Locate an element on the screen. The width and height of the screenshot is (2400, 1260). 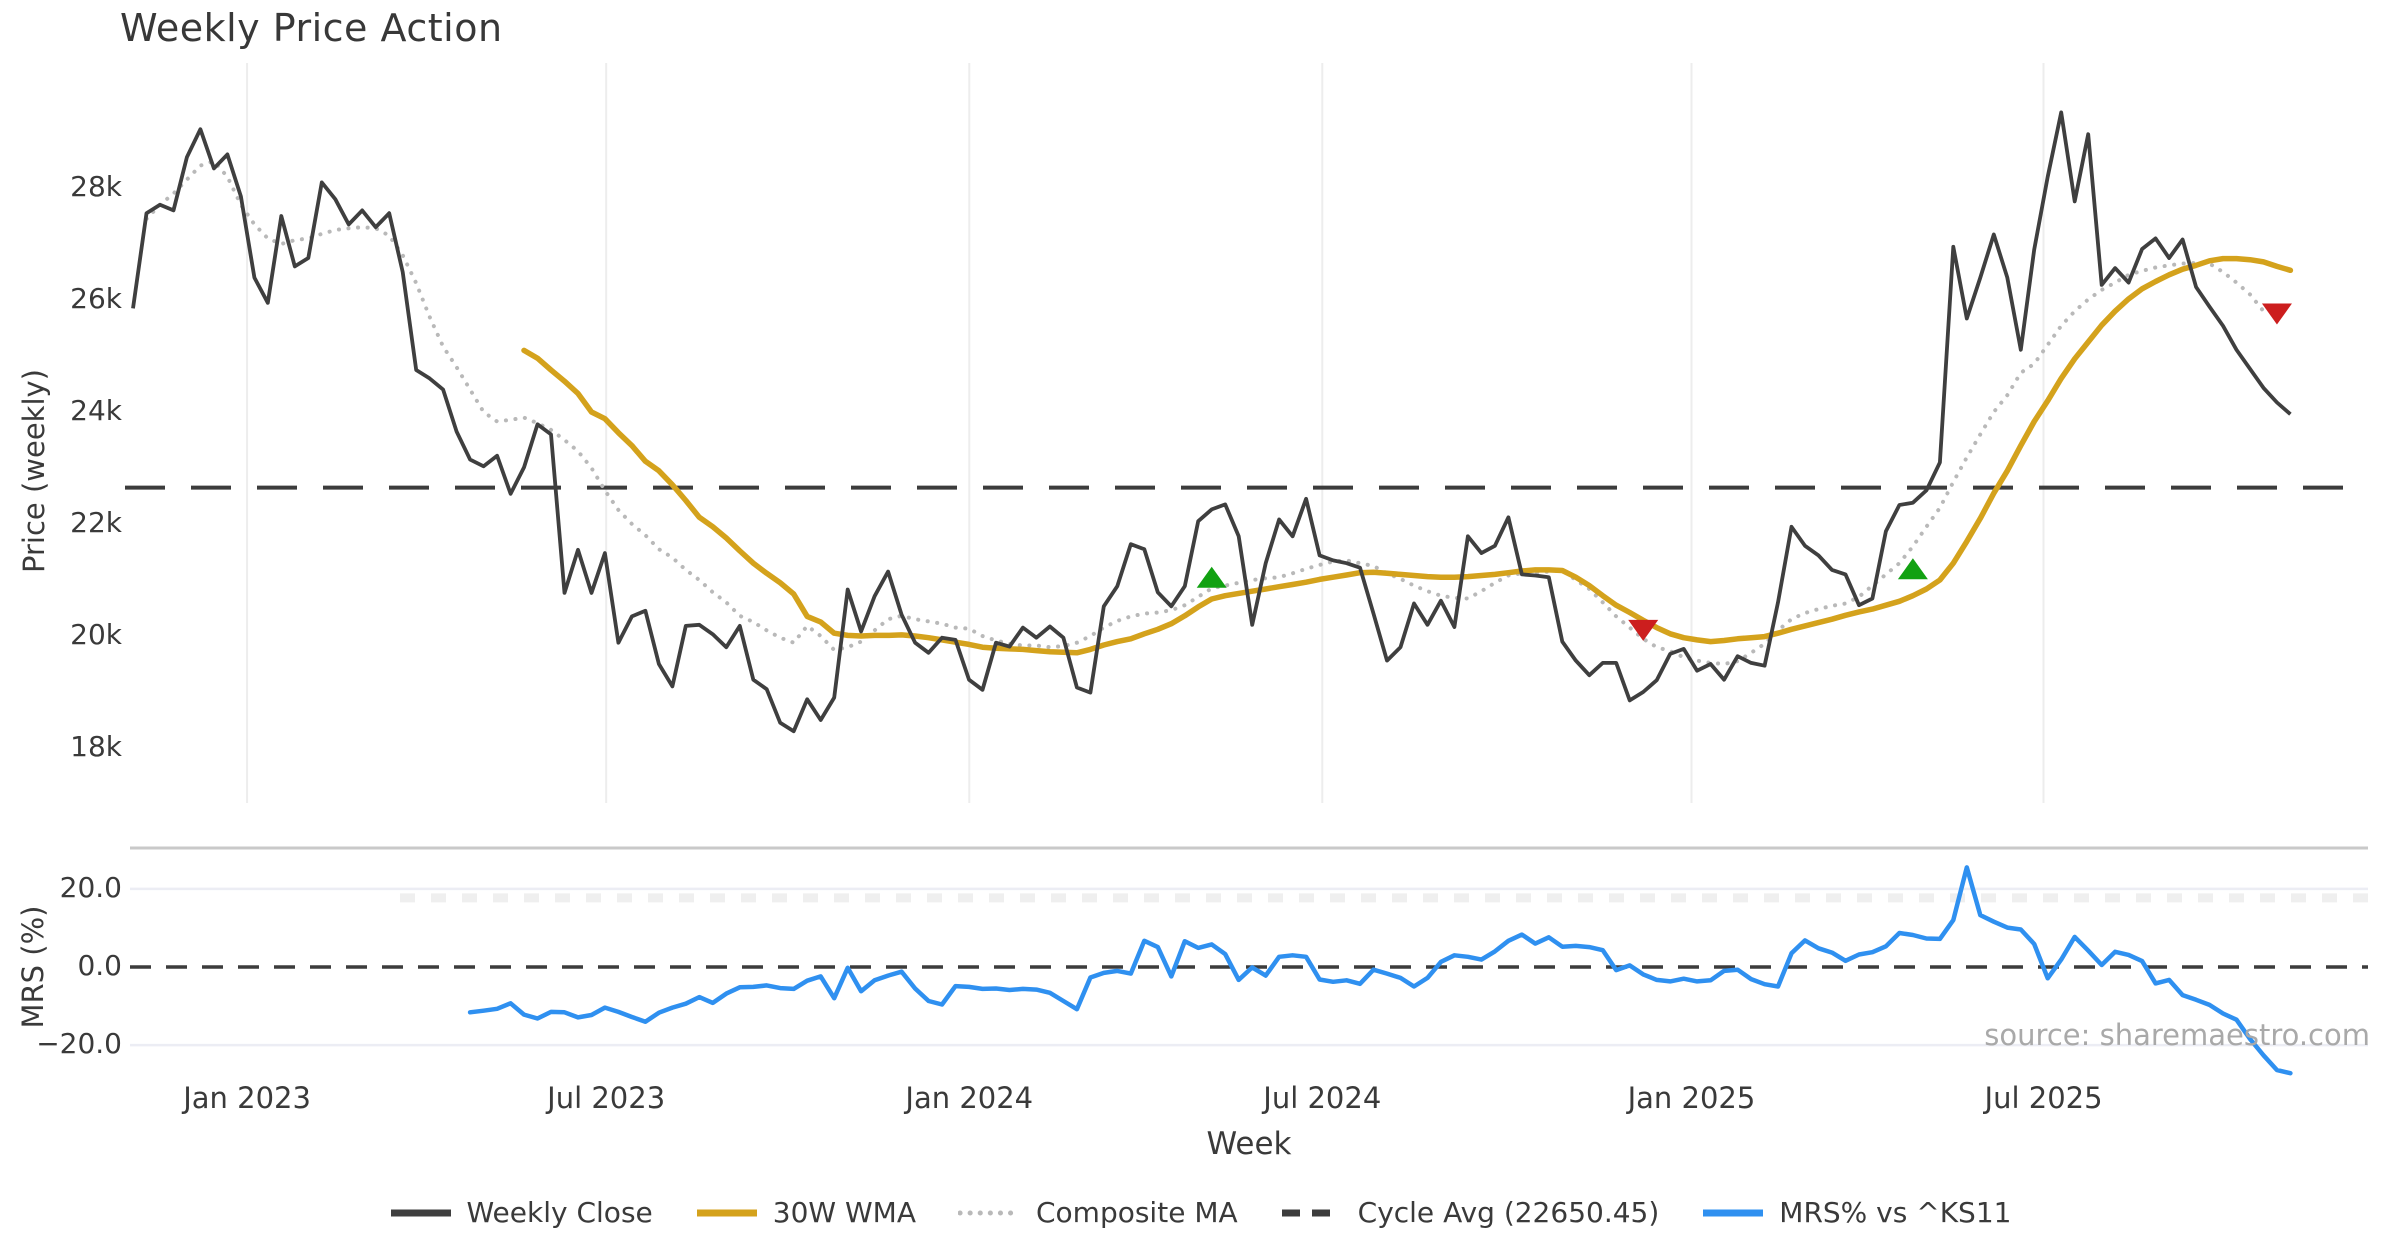
x-tick-label: Jan 2025 is located at coordinates (1691, 1098).